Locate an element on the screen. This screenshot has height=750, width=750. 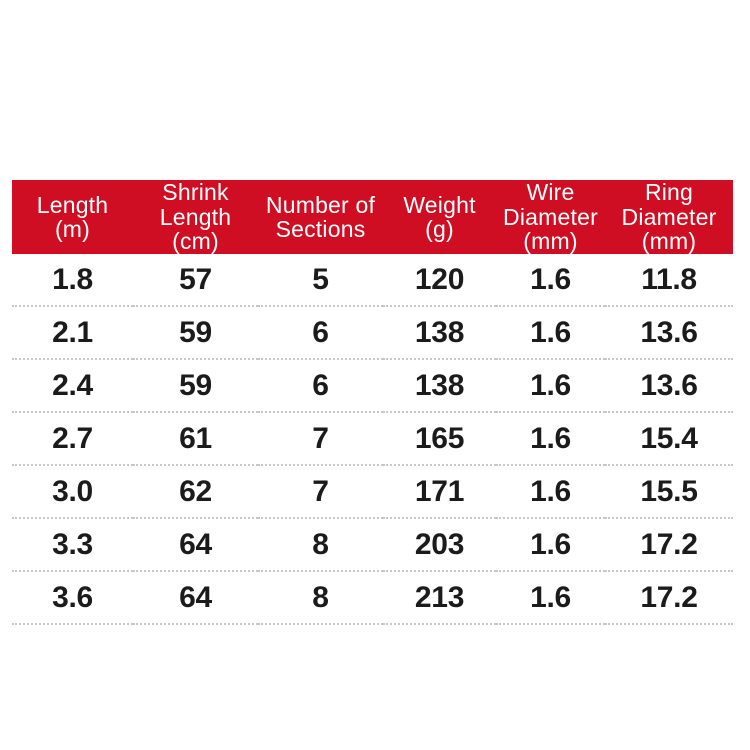
table-cell: 120 is located at coordinates (439, 280).